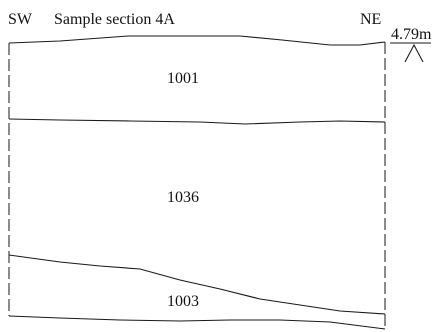 The width and height of the screenshot is (439, 332). Describe the element at coordinates (197, 40) in the screenshot. I see `ground-surface-line` at that location.